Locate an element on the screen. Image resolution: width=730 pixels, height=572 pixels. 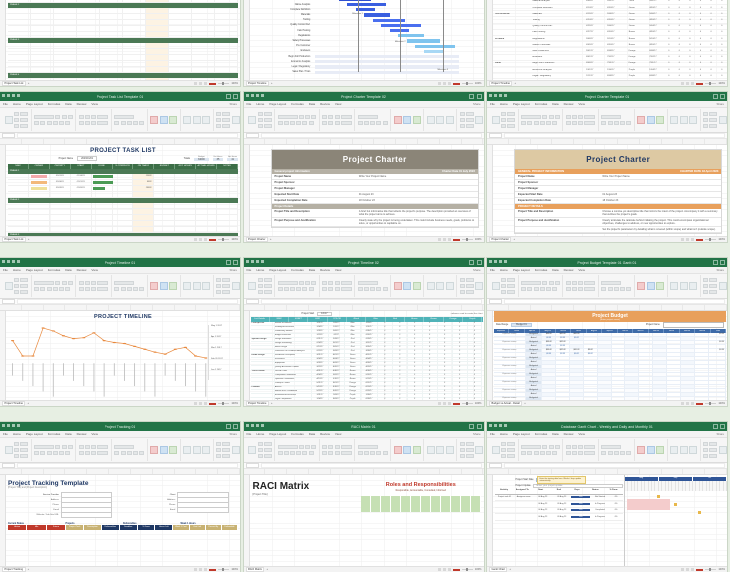
page-break-icon is located at coordinates (205, 403).